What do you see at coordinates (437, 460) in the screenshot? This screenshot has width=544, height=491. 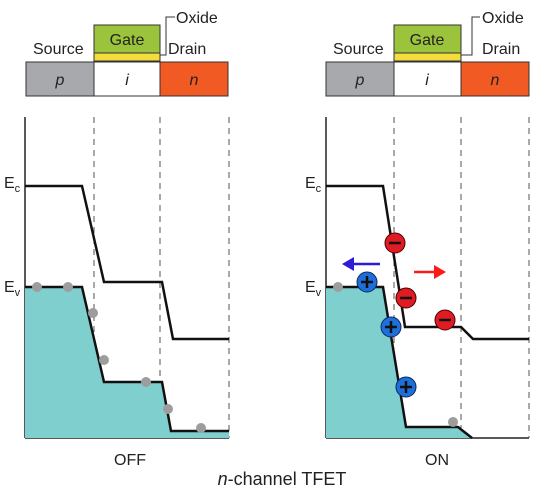 I see `state-label-on: ON` at bounding box center [437, 460].